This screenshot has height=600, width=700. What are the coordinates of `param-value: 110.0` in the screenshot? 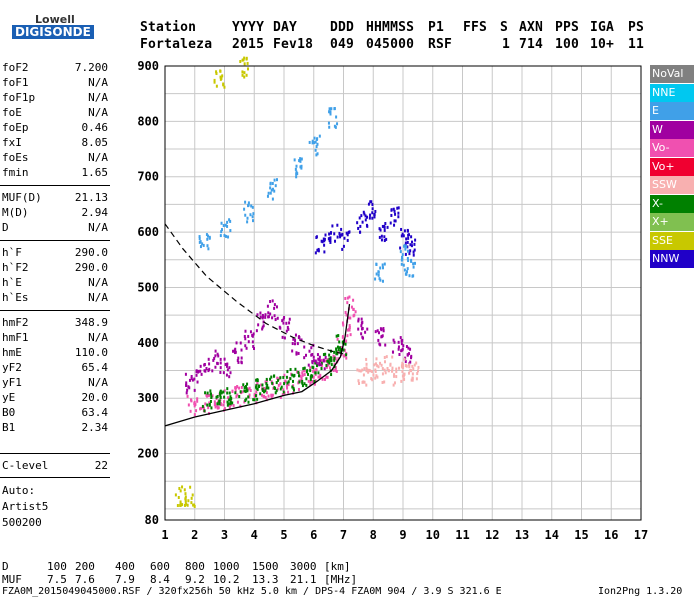 It's located at (91, 352).